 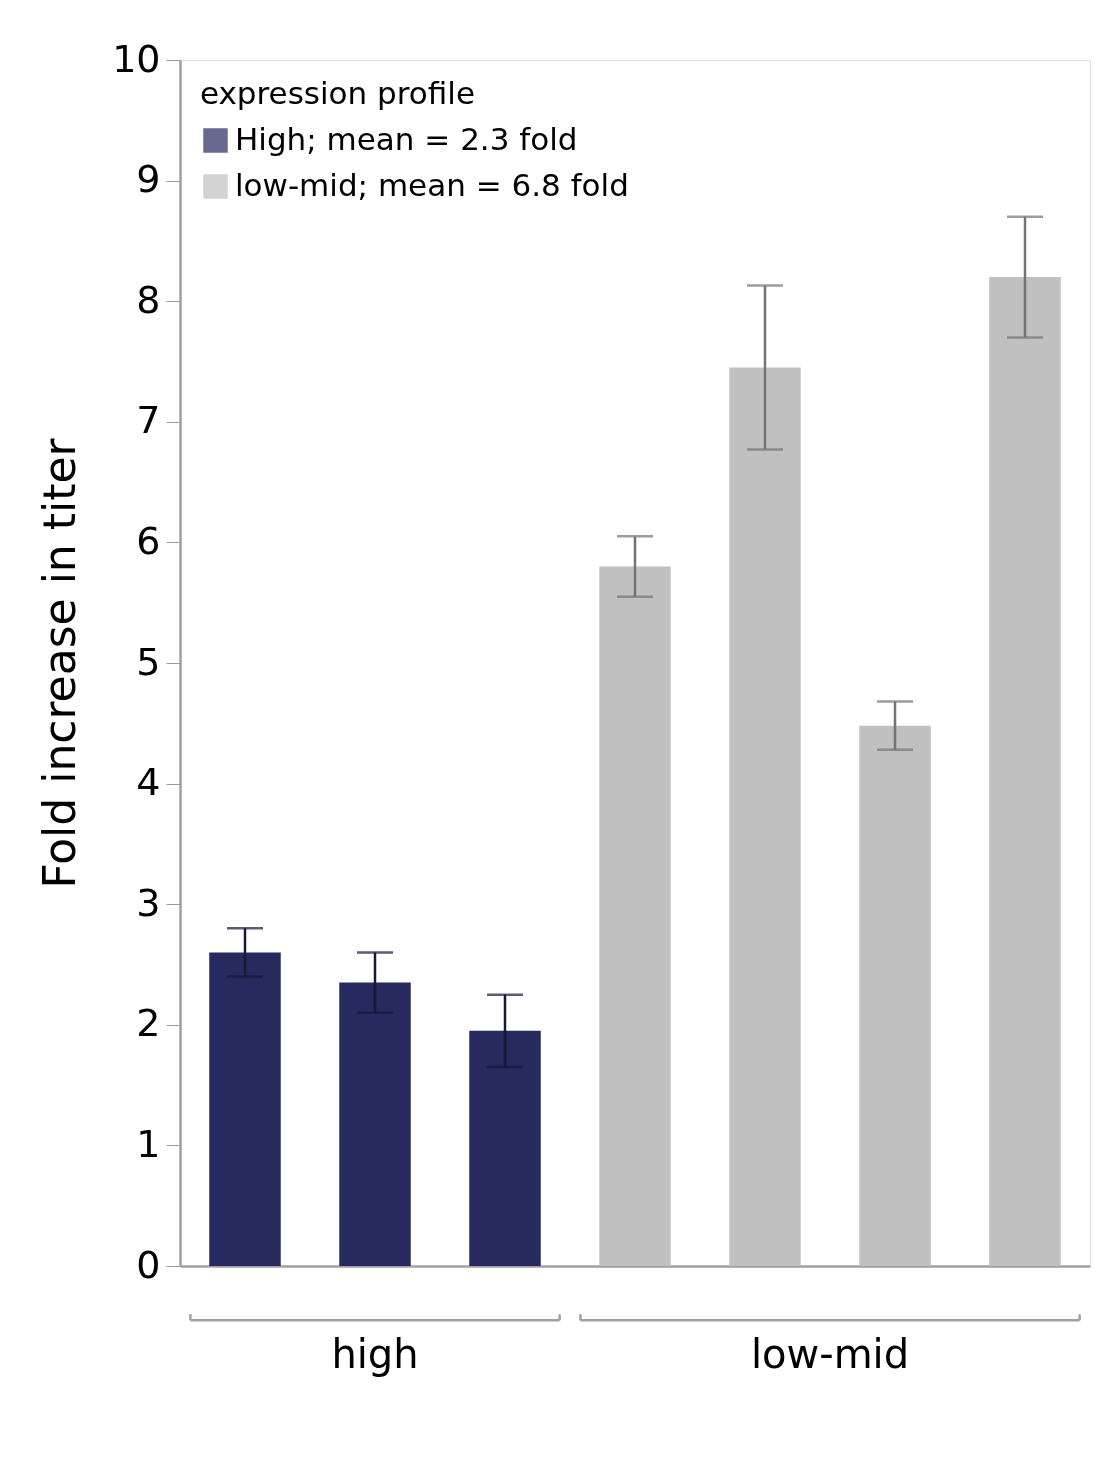 What do you see at coordinates (136, 58) in the screenshot?
I see `y-tick-label: 10` at bounding box center [136, 58].